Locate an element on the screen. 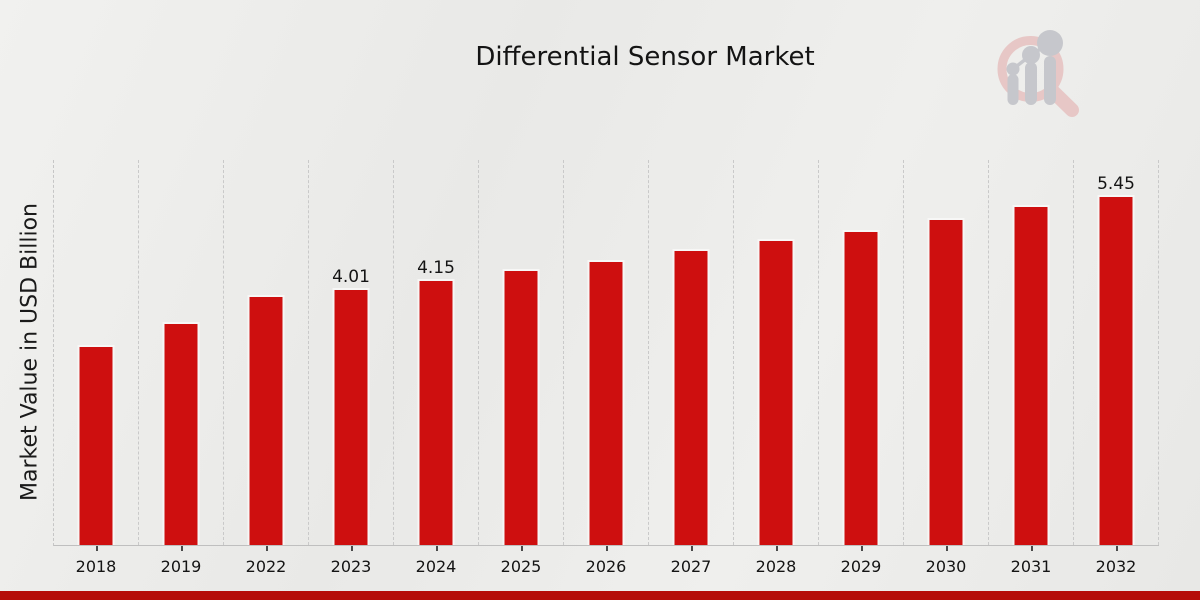  x-axis-tick-label: 2030 is located at coordinates (946, 566).